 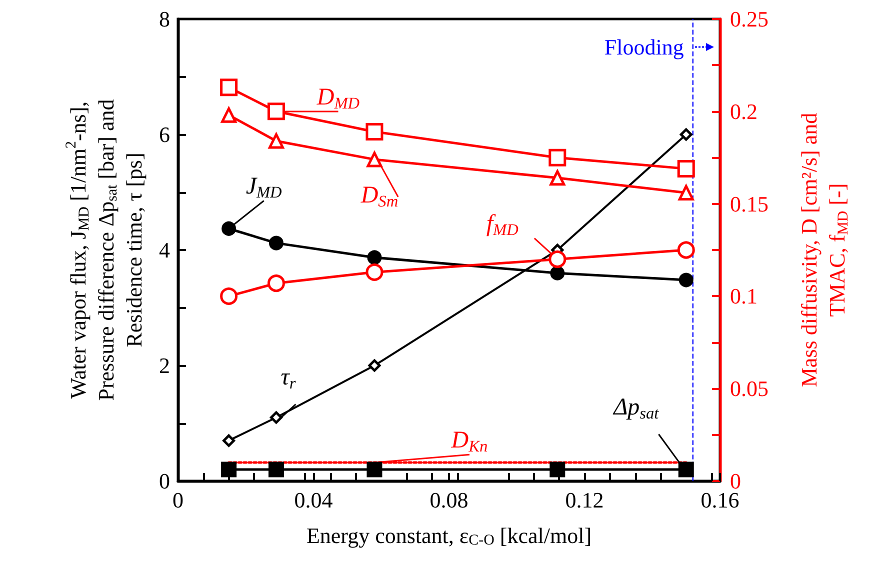 What do you see at coordinates (449, 500) in the screenshot?
I see `x-tick-label: 0.08` at bounding box center [449, 500].